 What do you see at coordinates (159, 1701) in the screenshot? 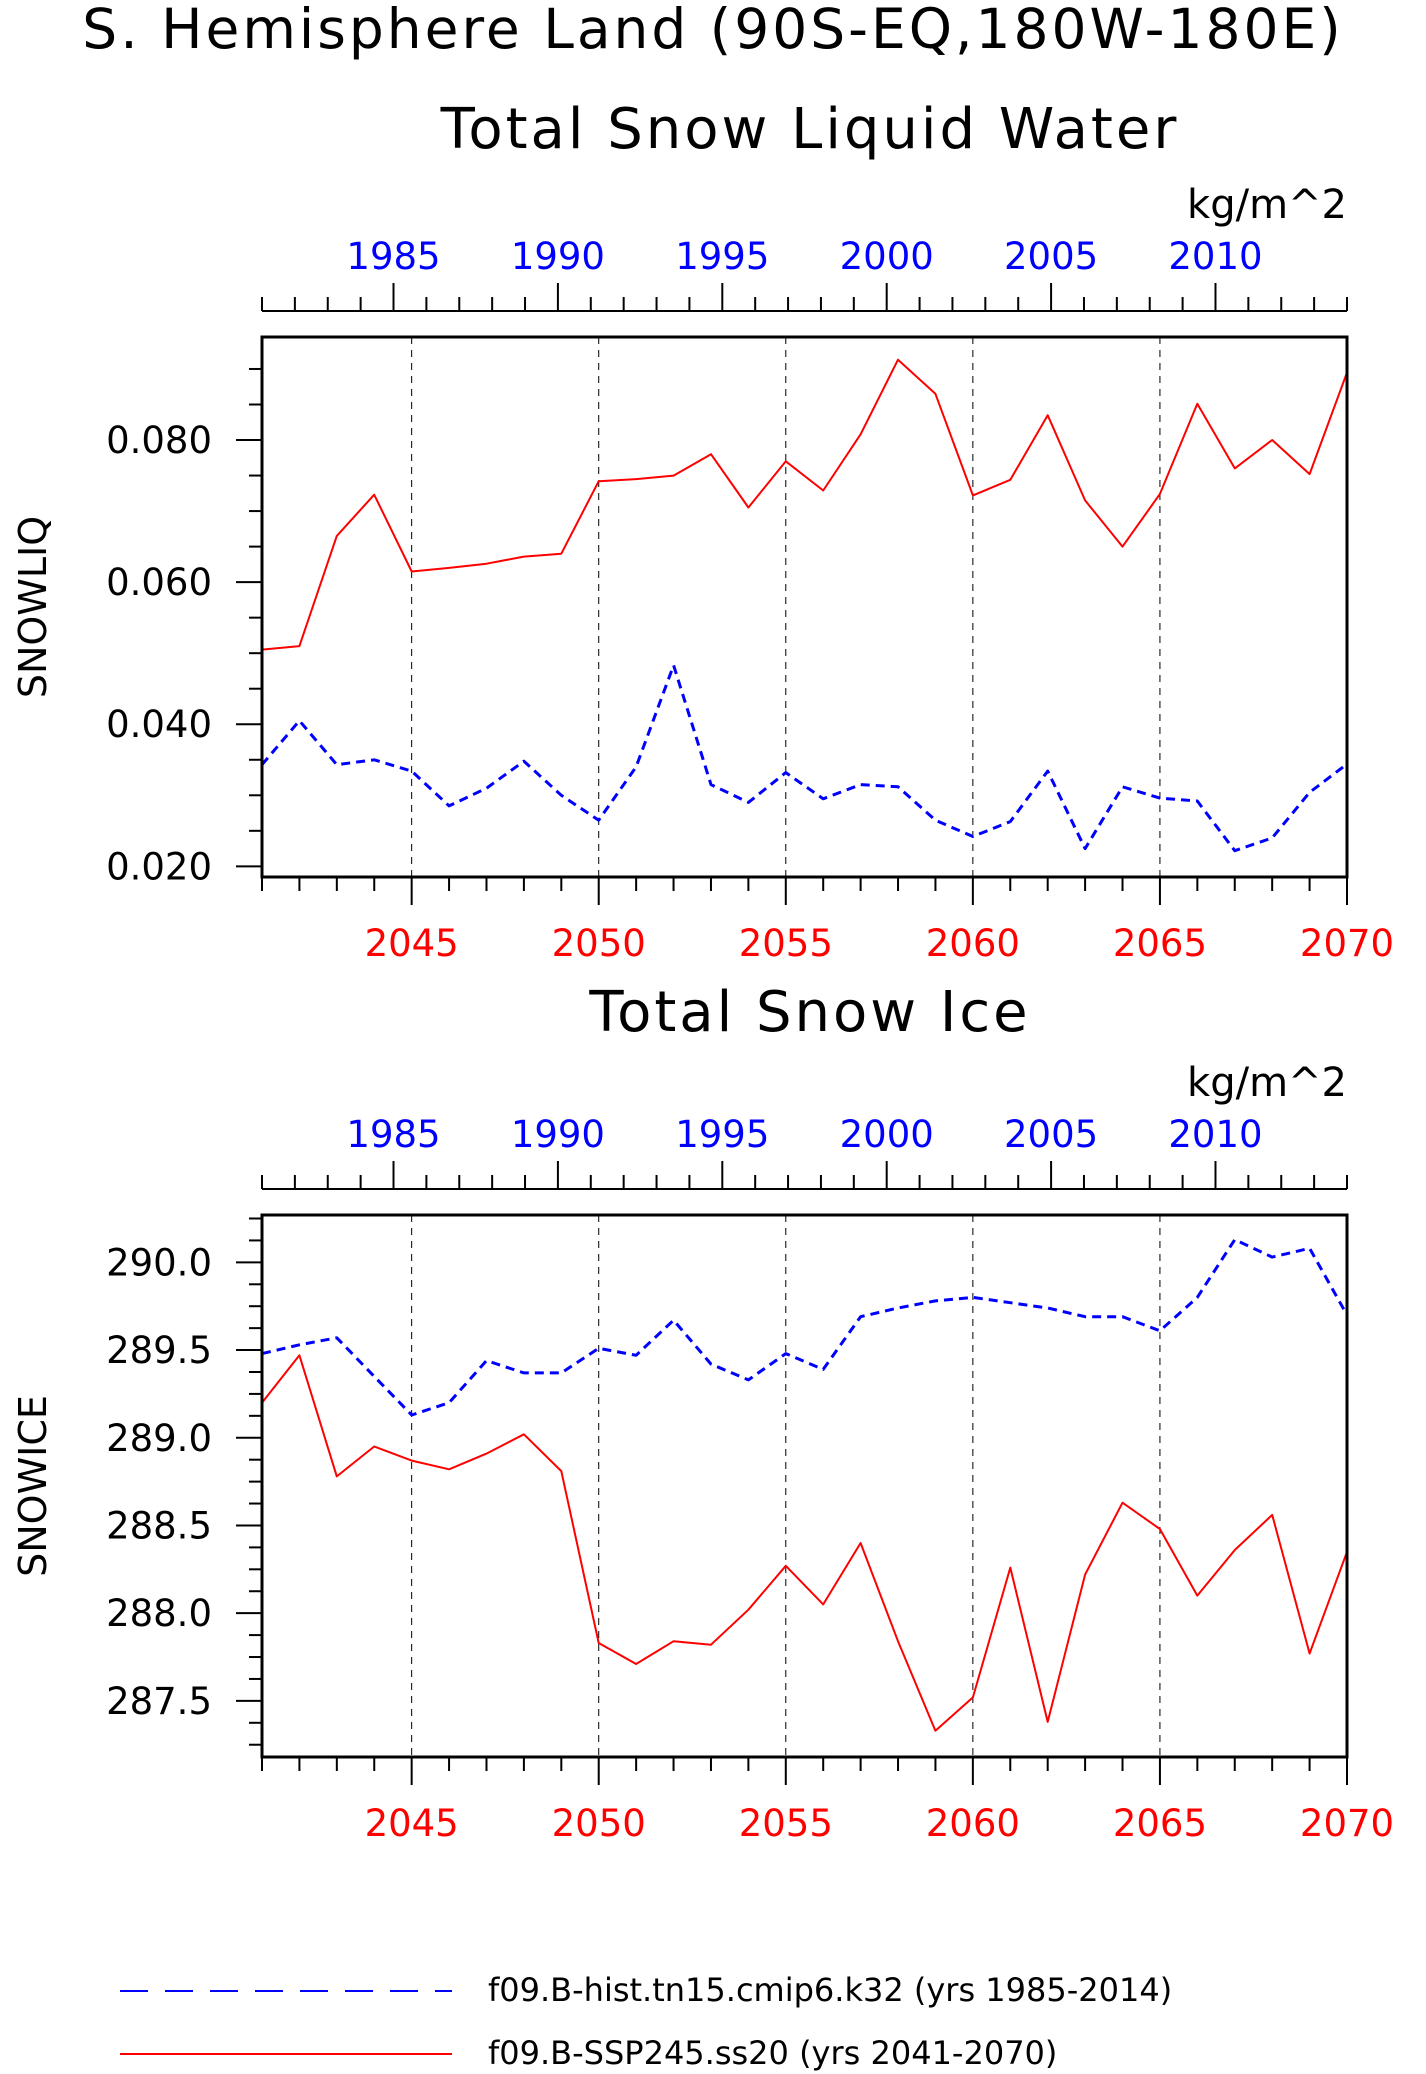
I see `y-tick-label: 287.5` at bounding box center [159, 1701].